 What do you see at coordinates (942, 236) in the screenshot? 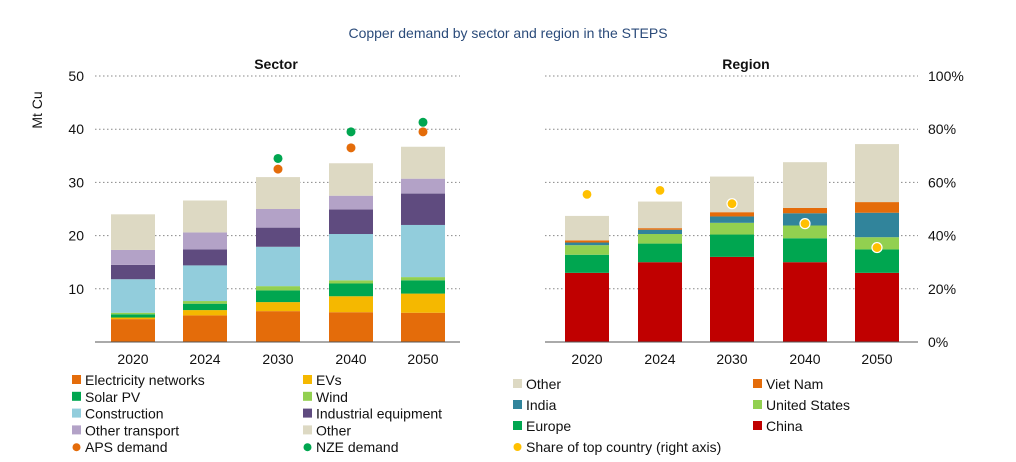
I see `y2-tick-label: 40%` at bounding box center [942, 236].